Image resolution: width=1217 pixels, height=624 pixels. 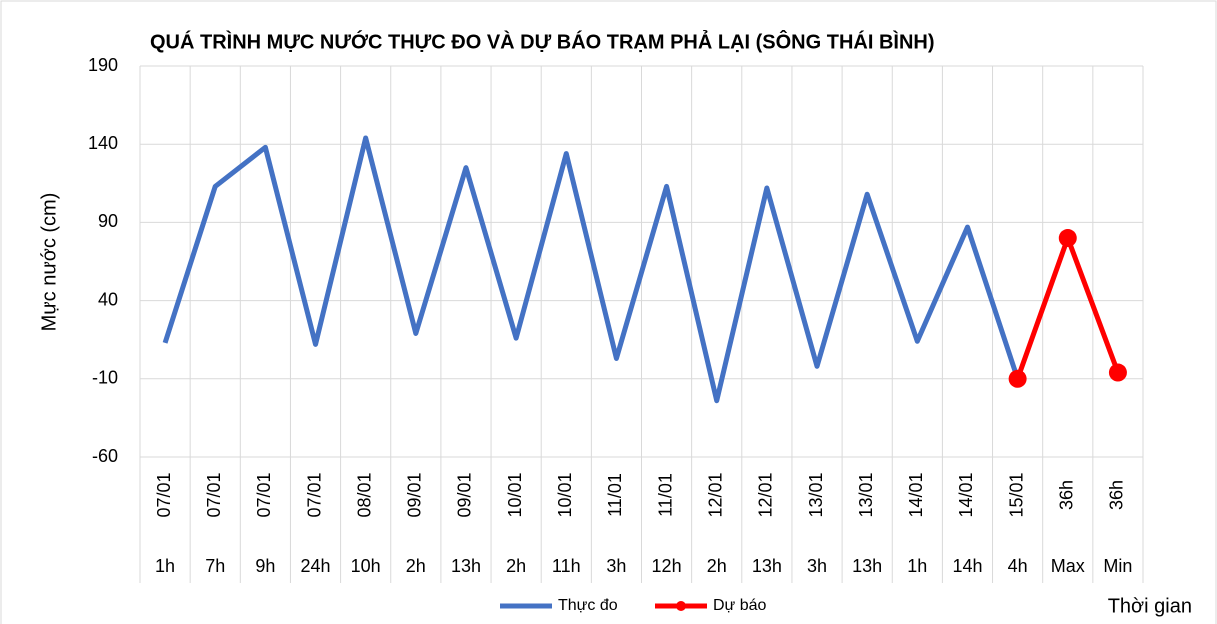 I want to click on legend-label: Thực đo, so click(x=588, y=605).